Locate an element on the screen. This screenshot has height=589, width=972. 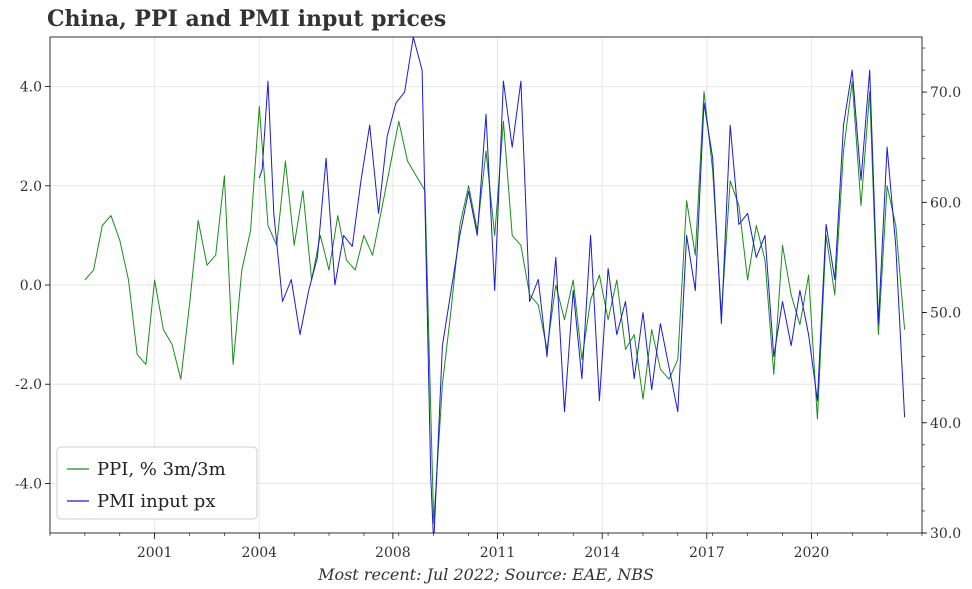
legend: PPI, % 3m/3m PMI input px is located at coordinates (157, 483).